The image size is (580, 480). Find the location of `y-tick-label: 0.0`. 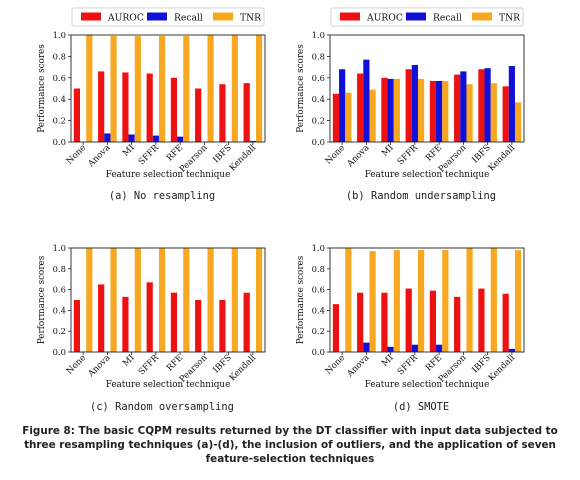

y-tick-label: 0.0 is located at coordinates (59, 142).